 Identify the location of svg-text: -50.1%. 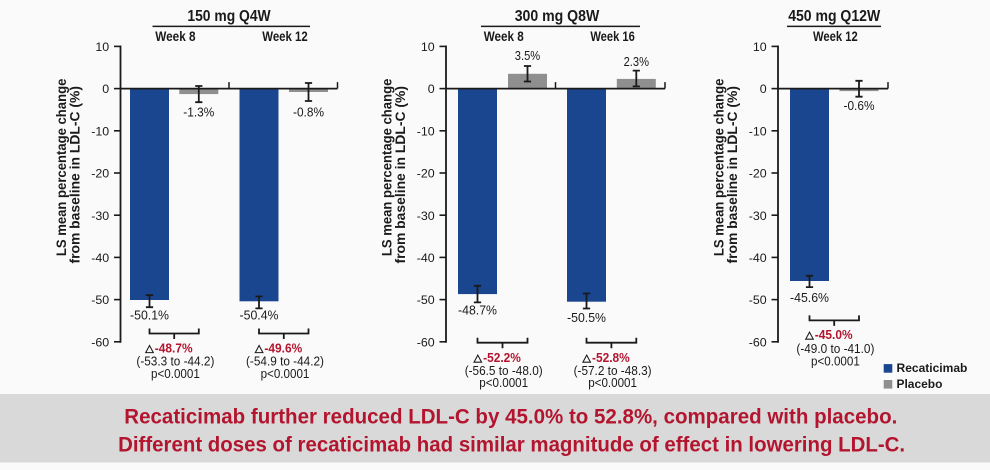
(149, 315).